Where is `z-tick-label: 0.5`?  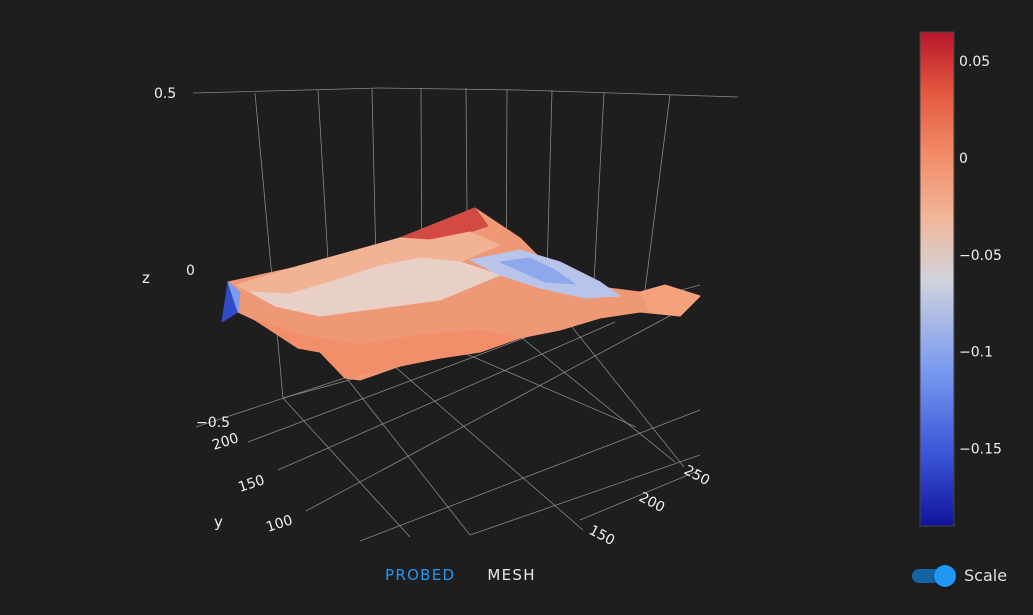
z-tick-label: 0.5 is located at coordinates (165, 94).